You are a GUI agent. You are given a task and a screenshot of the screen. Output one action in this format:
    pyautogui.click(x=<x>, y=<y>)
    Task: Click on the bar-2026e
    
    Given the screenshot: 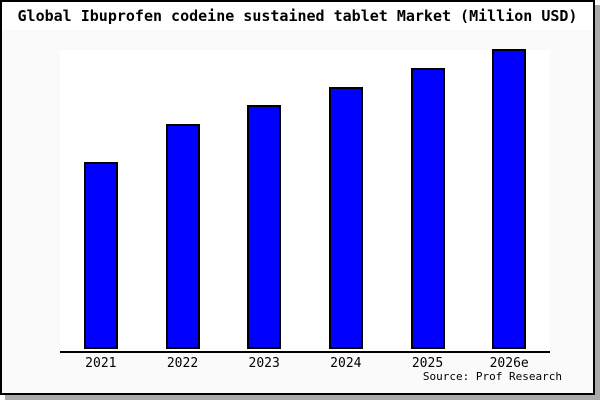 What is the action you would take?
    pyautogui.click(x=509, y=199)
    